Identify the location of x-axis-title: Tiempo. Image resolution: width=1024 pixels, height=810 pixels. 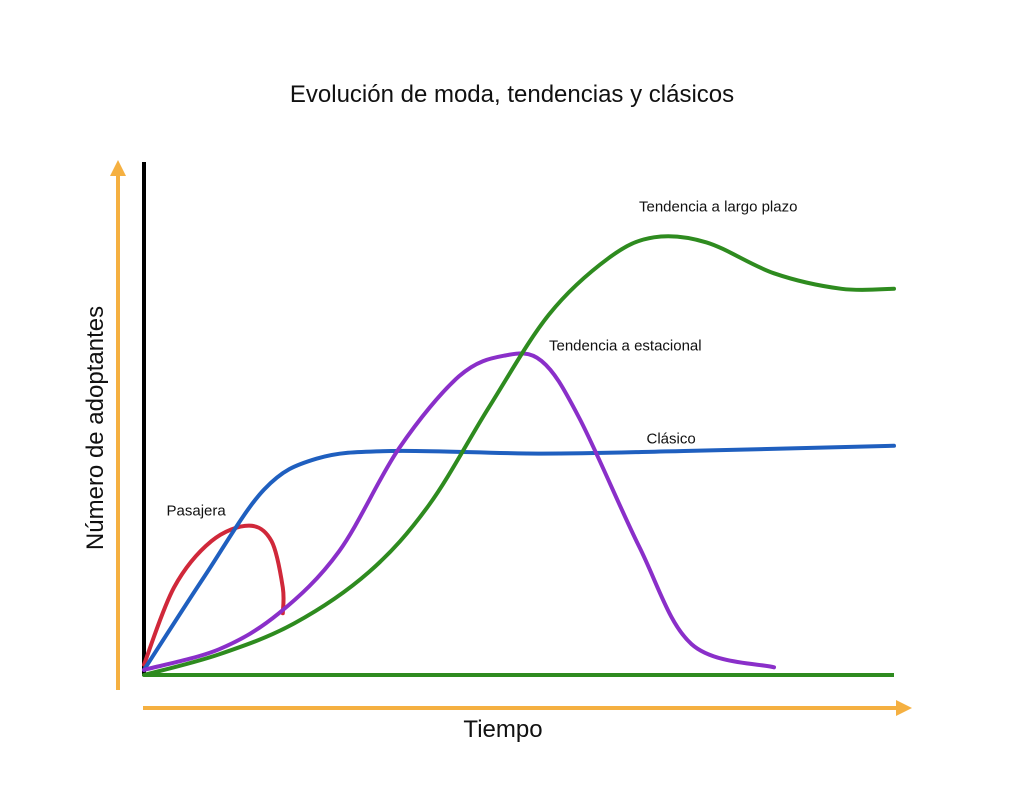
(502, 729).